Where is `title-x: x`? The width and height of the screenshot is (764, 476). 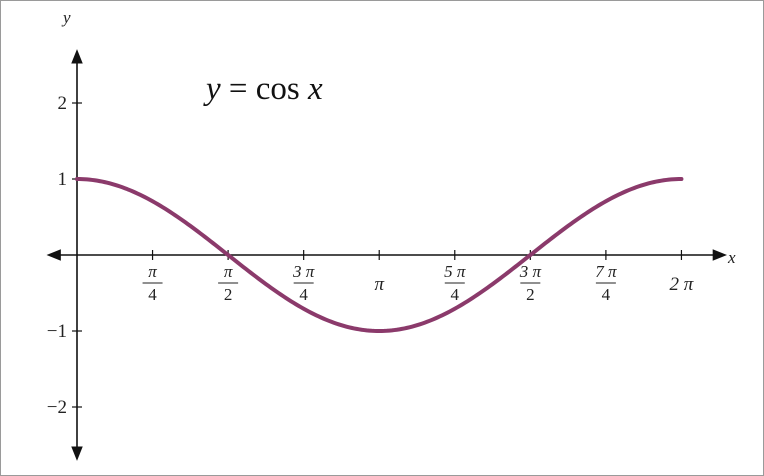 title-x: x is located at coordinates (315, 89).